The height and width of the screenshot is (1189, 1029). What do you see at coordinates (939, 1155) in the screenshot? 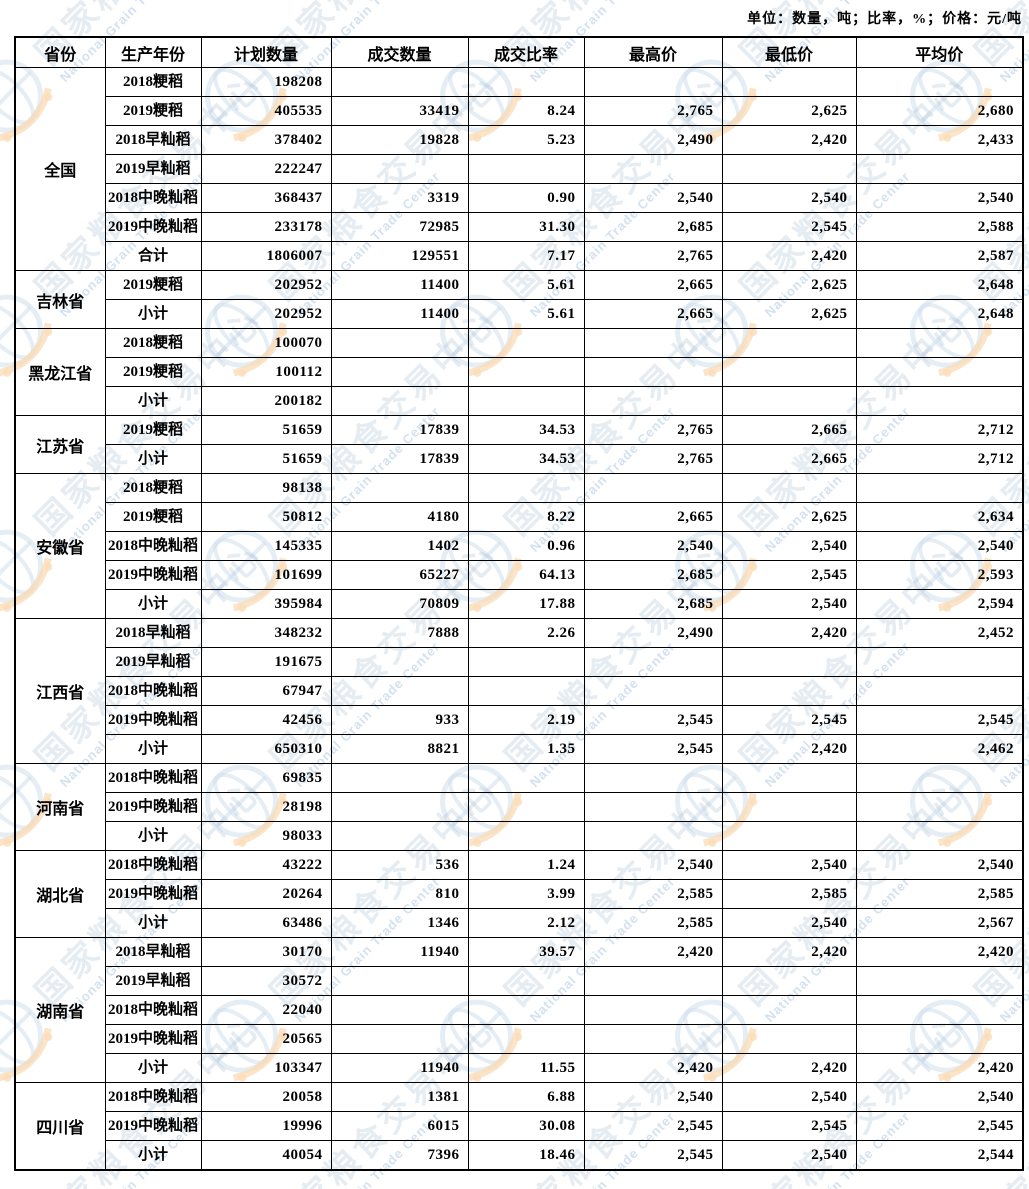
I see `avg-price-cell: 2,544` at bounding box center [939, 1155].